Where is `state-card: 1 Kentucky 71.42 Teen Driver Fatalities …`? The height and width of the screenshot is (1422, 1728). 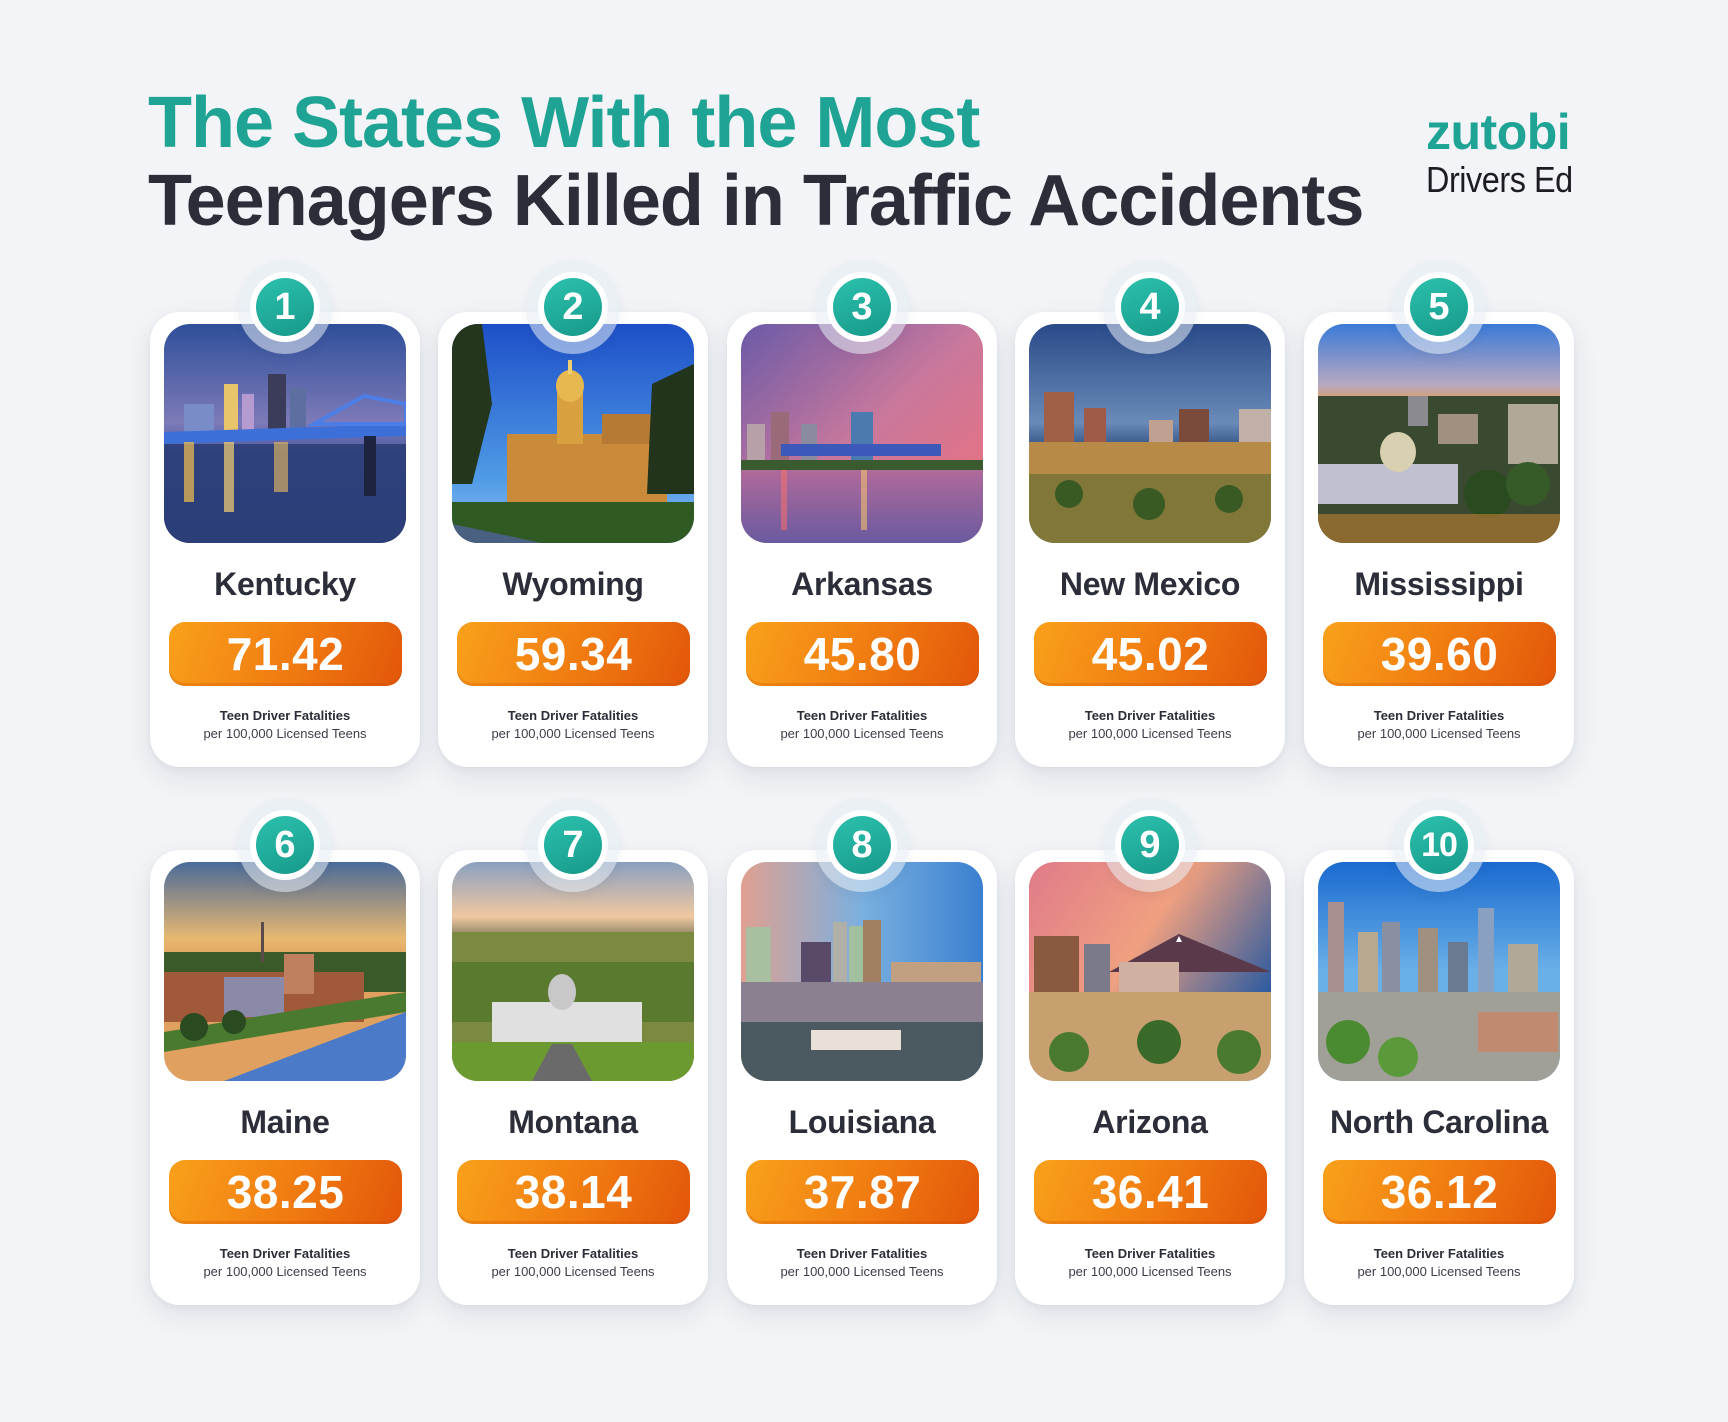 state-card: 1 Kentucky 71.42 Teen Driver Fatalities … is located at coordinates (285, 513).